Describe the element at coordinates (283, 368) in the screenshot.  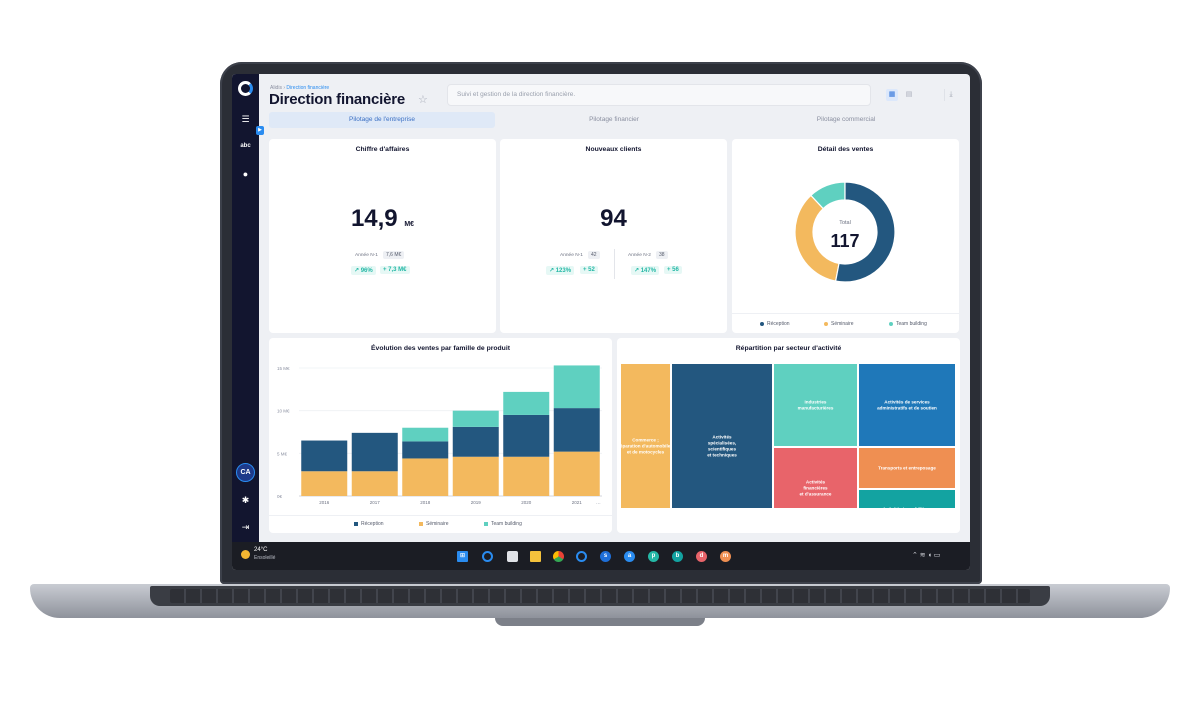
I see `y-tick-label: 15 M€` at that location.